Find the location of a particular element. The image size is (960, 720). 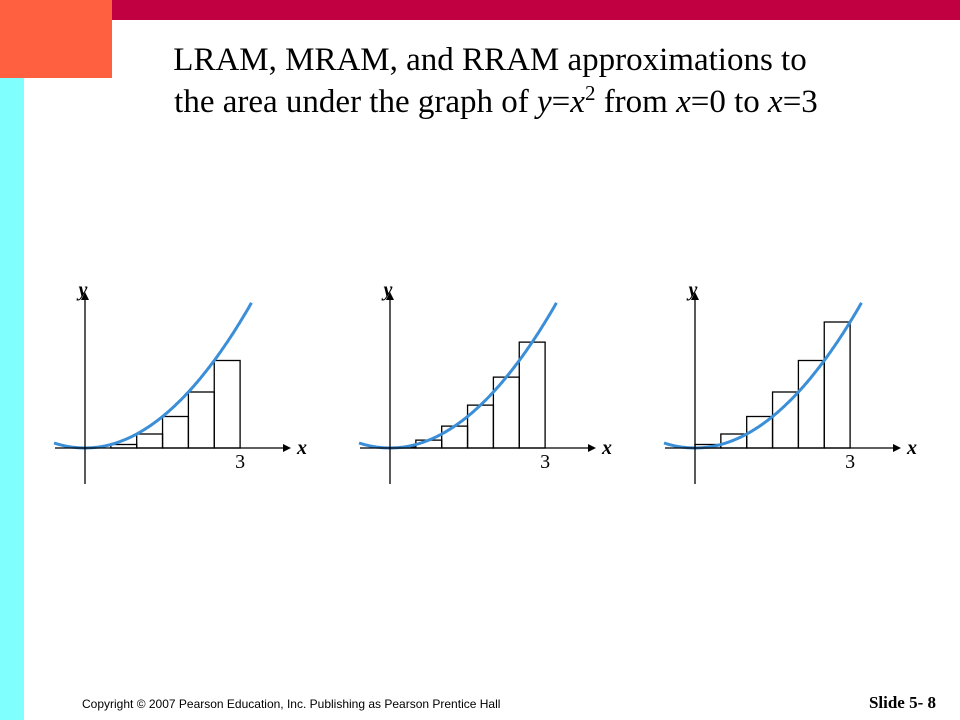

title-text: y is located at coordinates (543, 102).